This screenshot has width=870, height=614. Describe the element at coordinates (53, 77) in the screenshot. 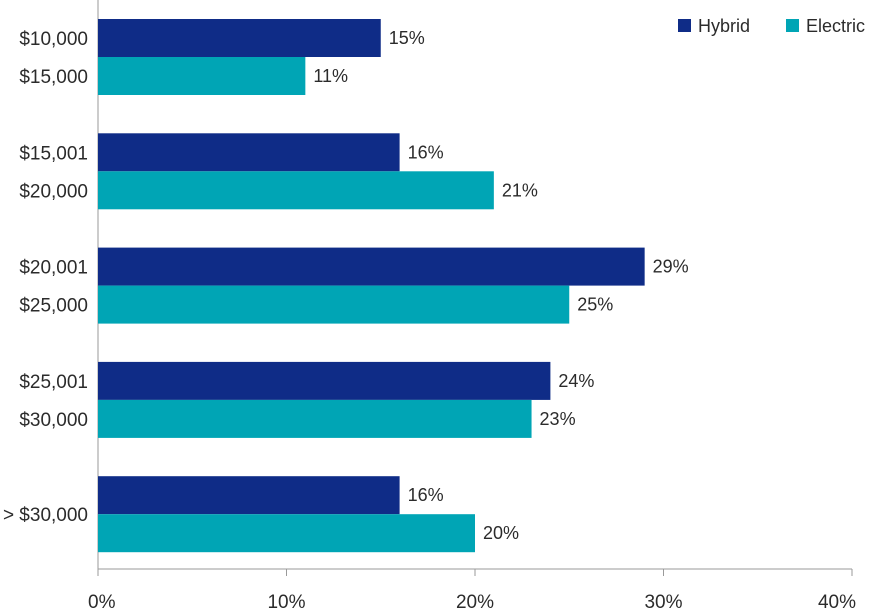

I see `category-label: $15,000` at that location.